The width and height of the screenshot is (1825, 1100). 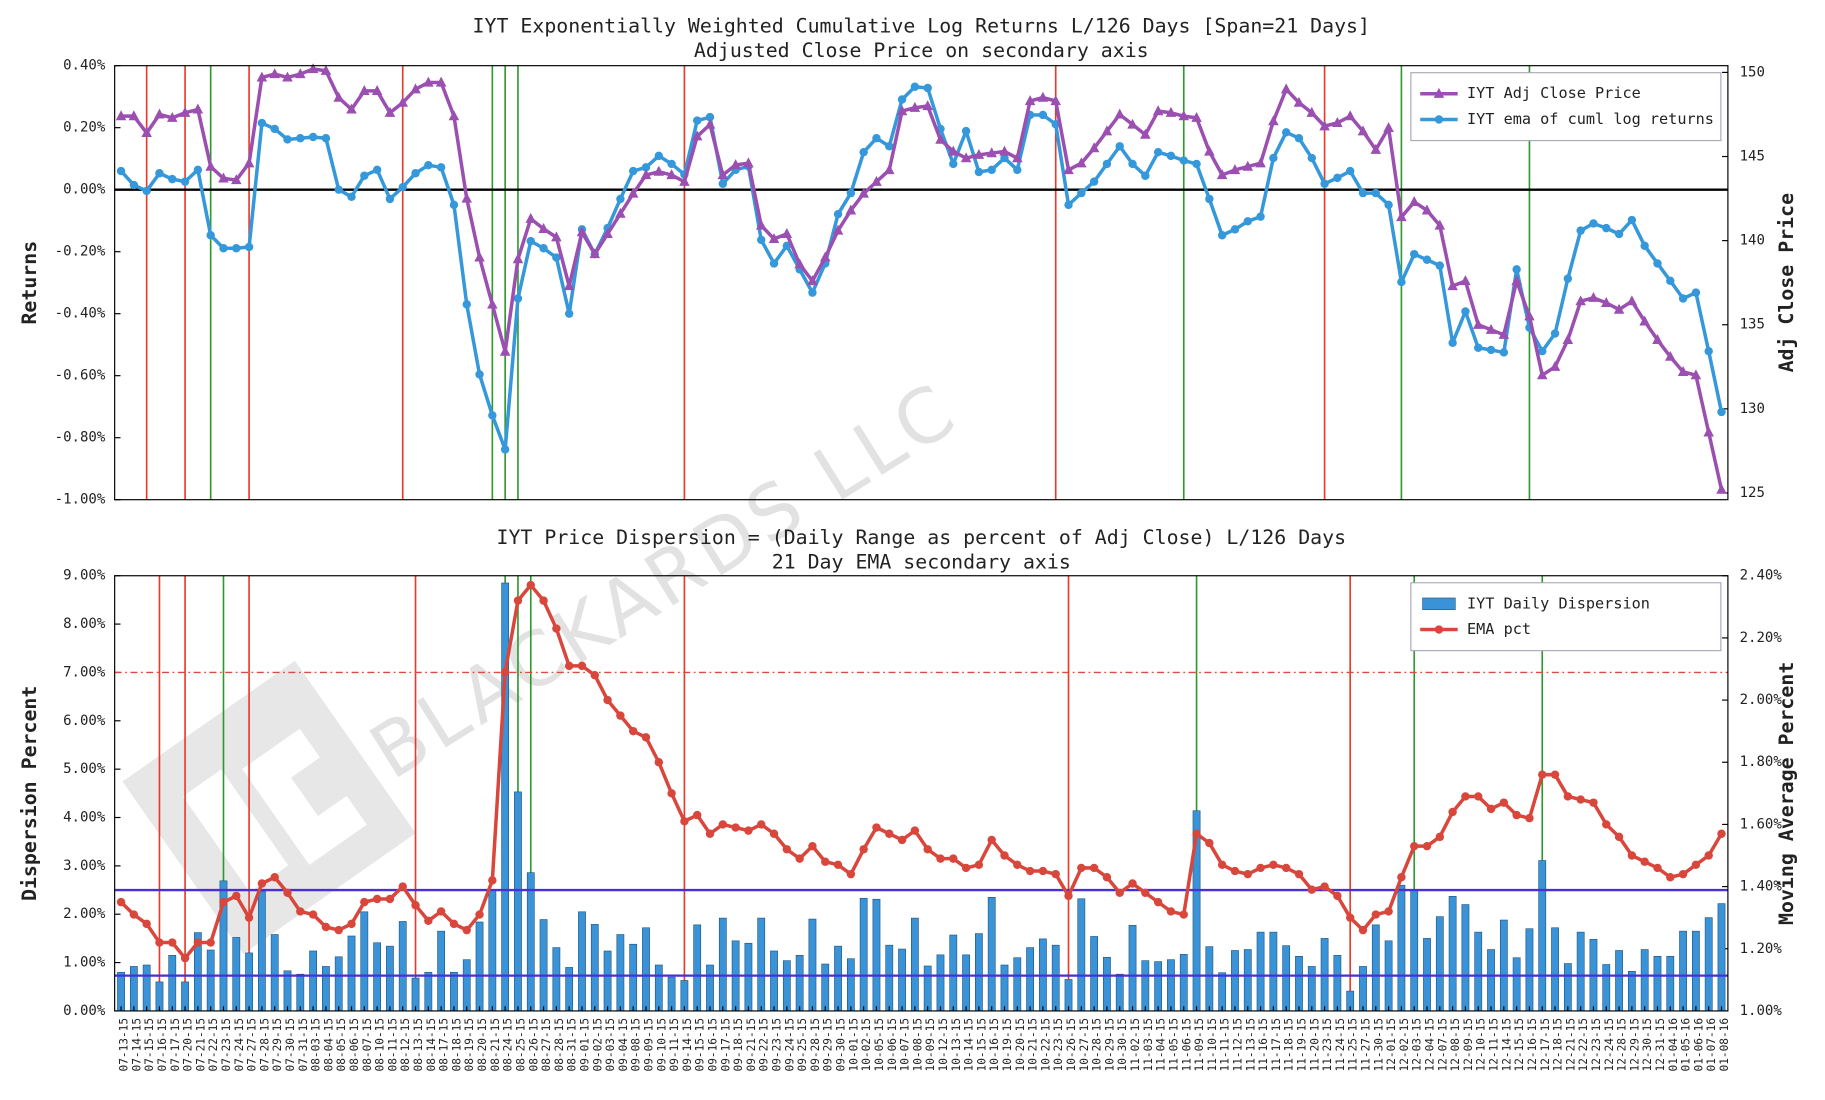 What do you see at coordinates (1647, 1045) in the screenshot?
I see `x-tick-label: 12-30-15` at bounding box center [1647, 1045].